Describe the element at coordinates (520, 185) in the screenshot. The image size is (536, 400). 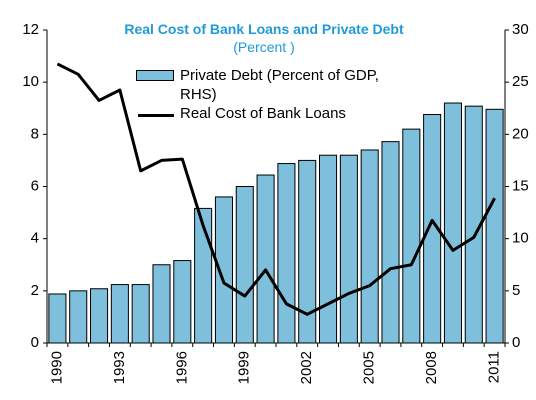
I see `y-right-tick-label: 15` at that location.